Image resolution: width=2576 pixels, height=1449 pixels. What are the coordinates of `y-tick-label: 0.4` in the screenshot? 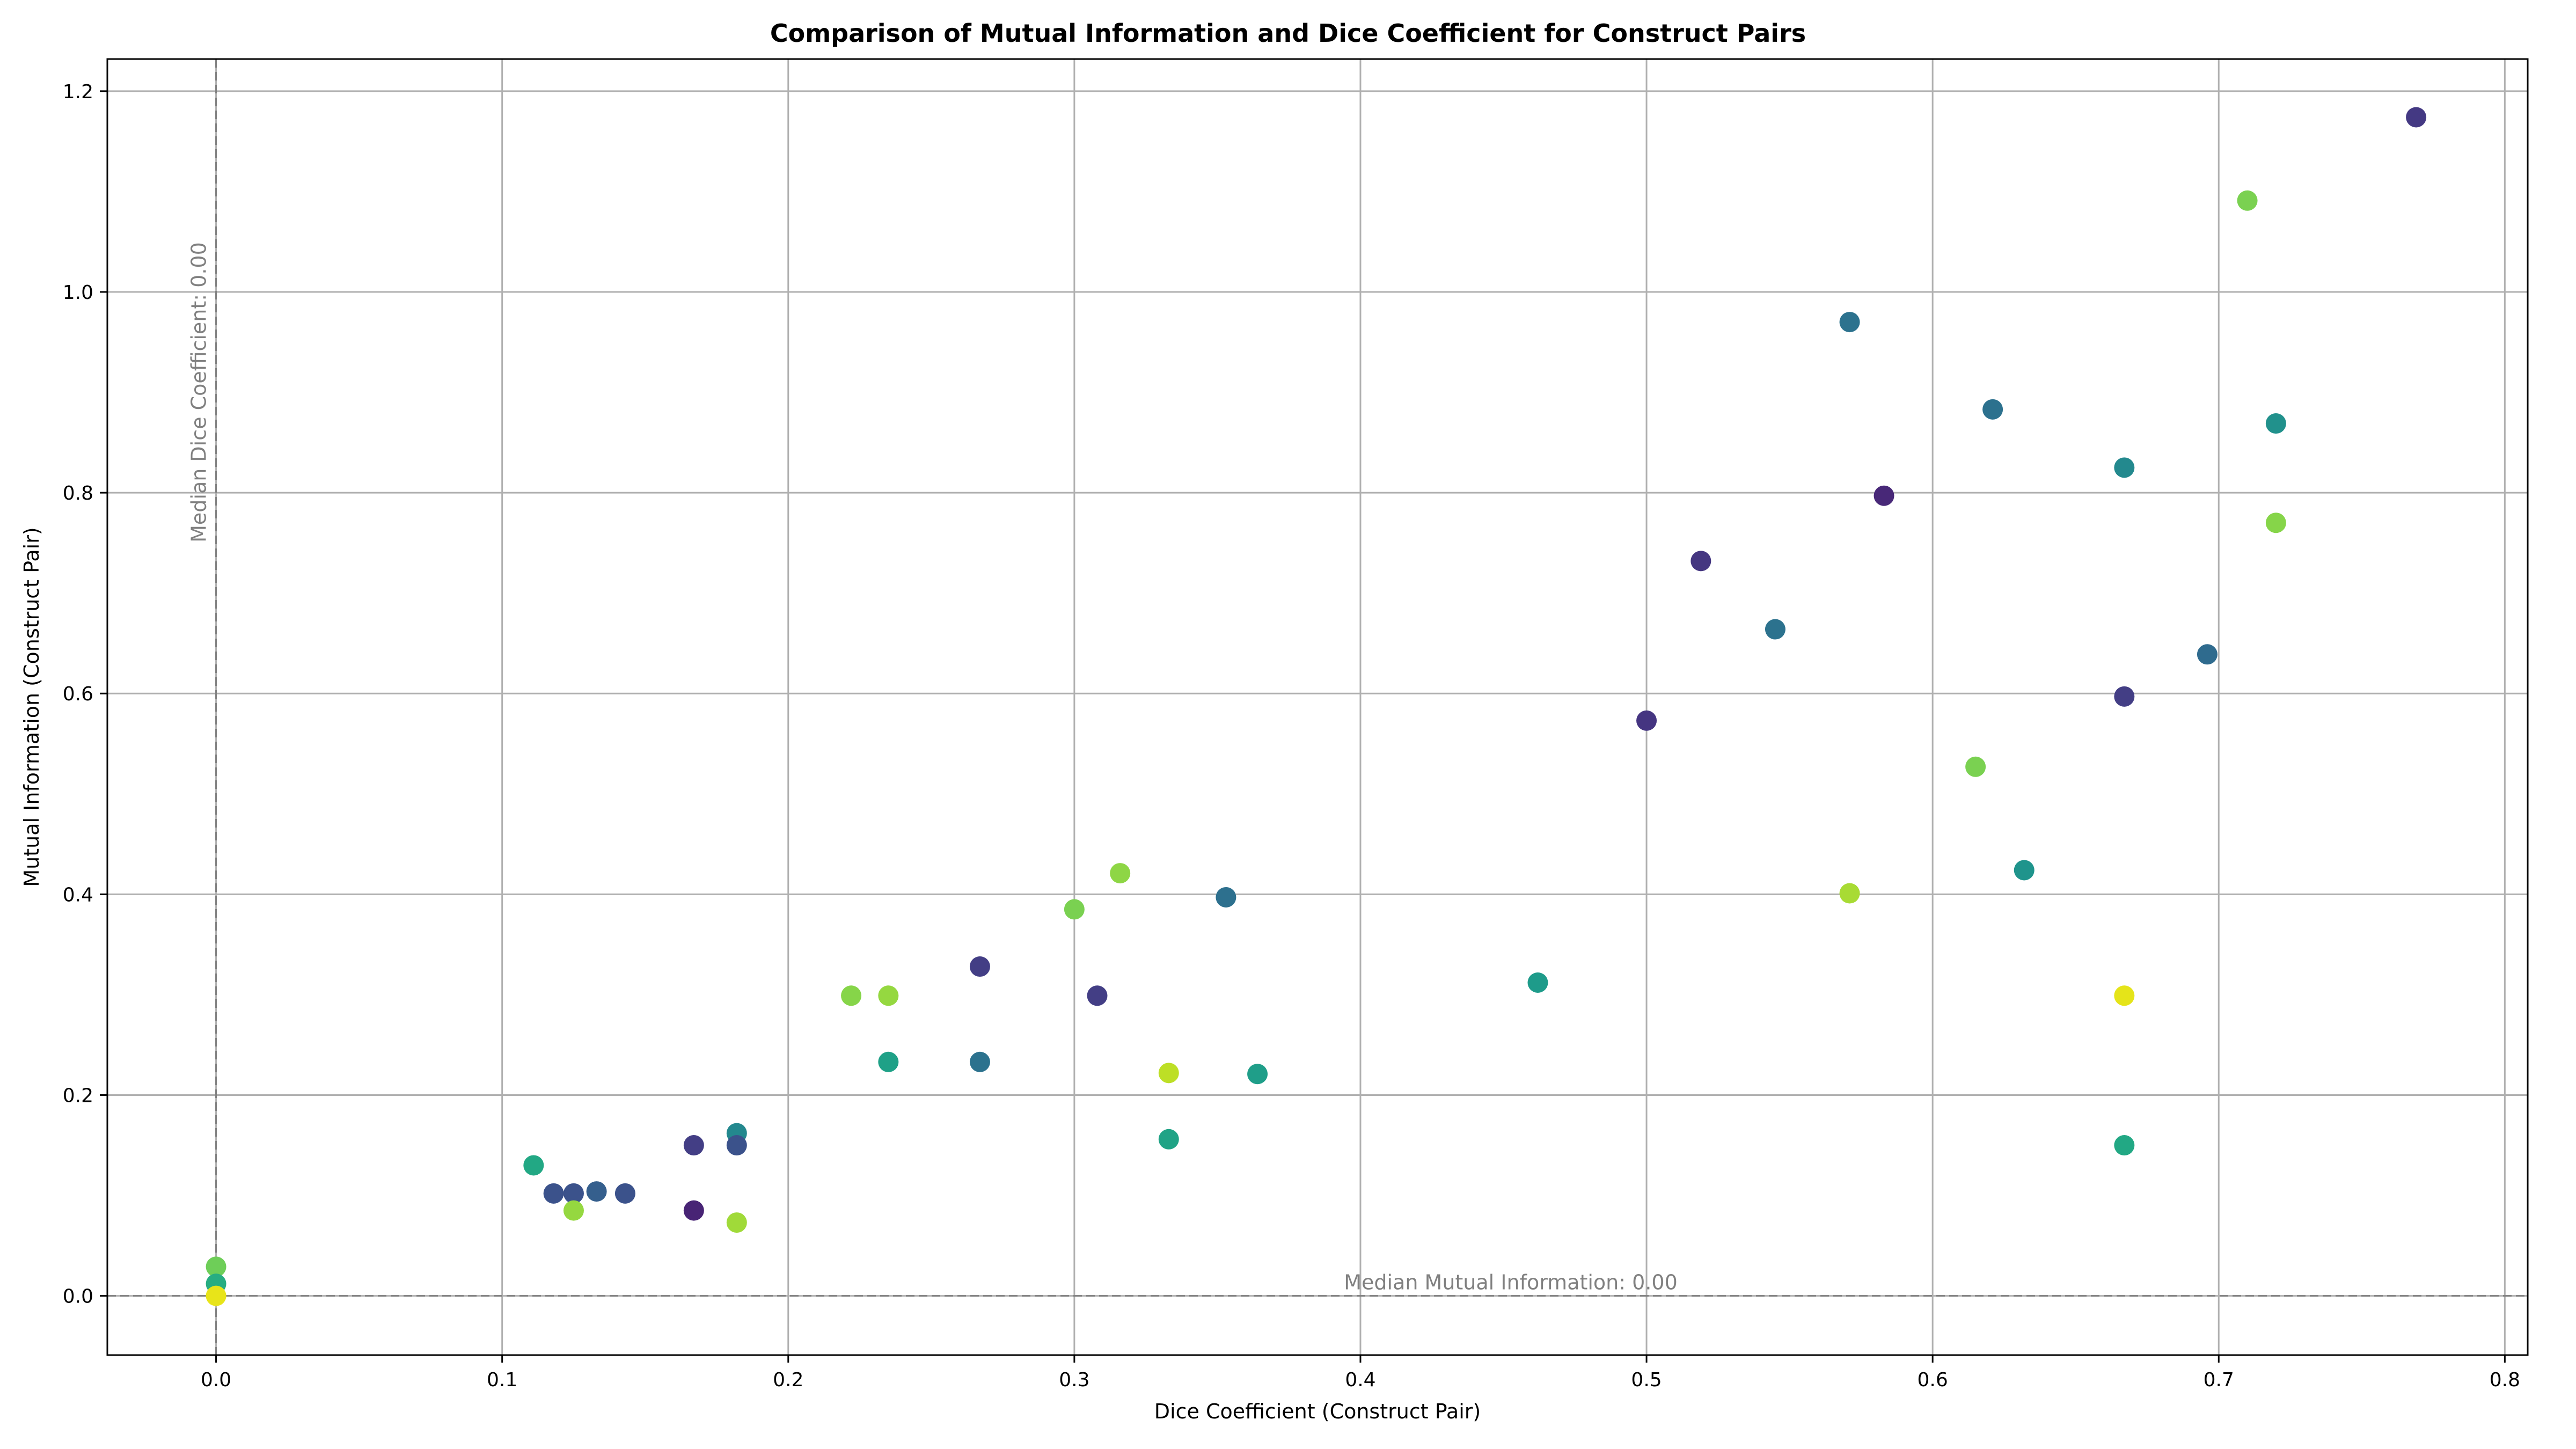 It's located at (78, 895).